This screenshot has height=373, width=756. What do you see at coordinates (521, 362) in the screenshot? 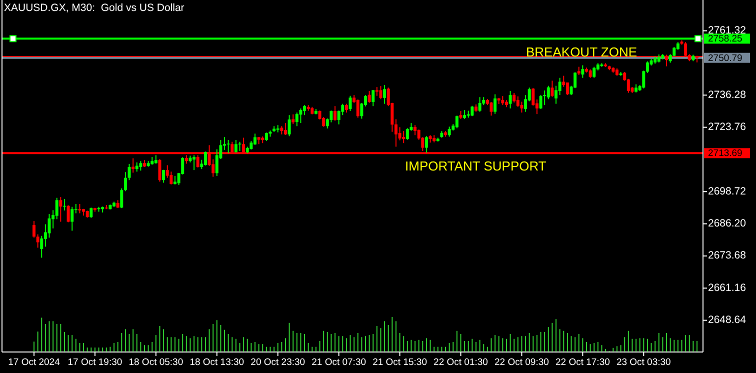
I see `x-tick-label: 22 Oct 09:30` at bounding box center [521, 362].